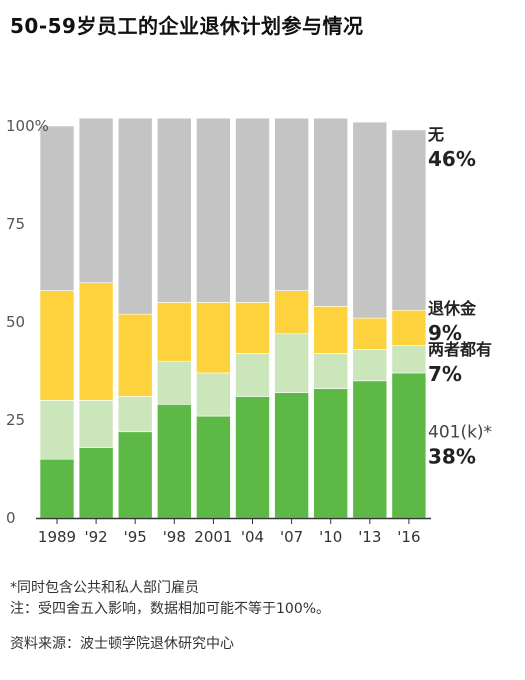  Describe the element at coordinates (460, 349) in the screenshot. I see `legend-series-name: 两者都有` at that location.